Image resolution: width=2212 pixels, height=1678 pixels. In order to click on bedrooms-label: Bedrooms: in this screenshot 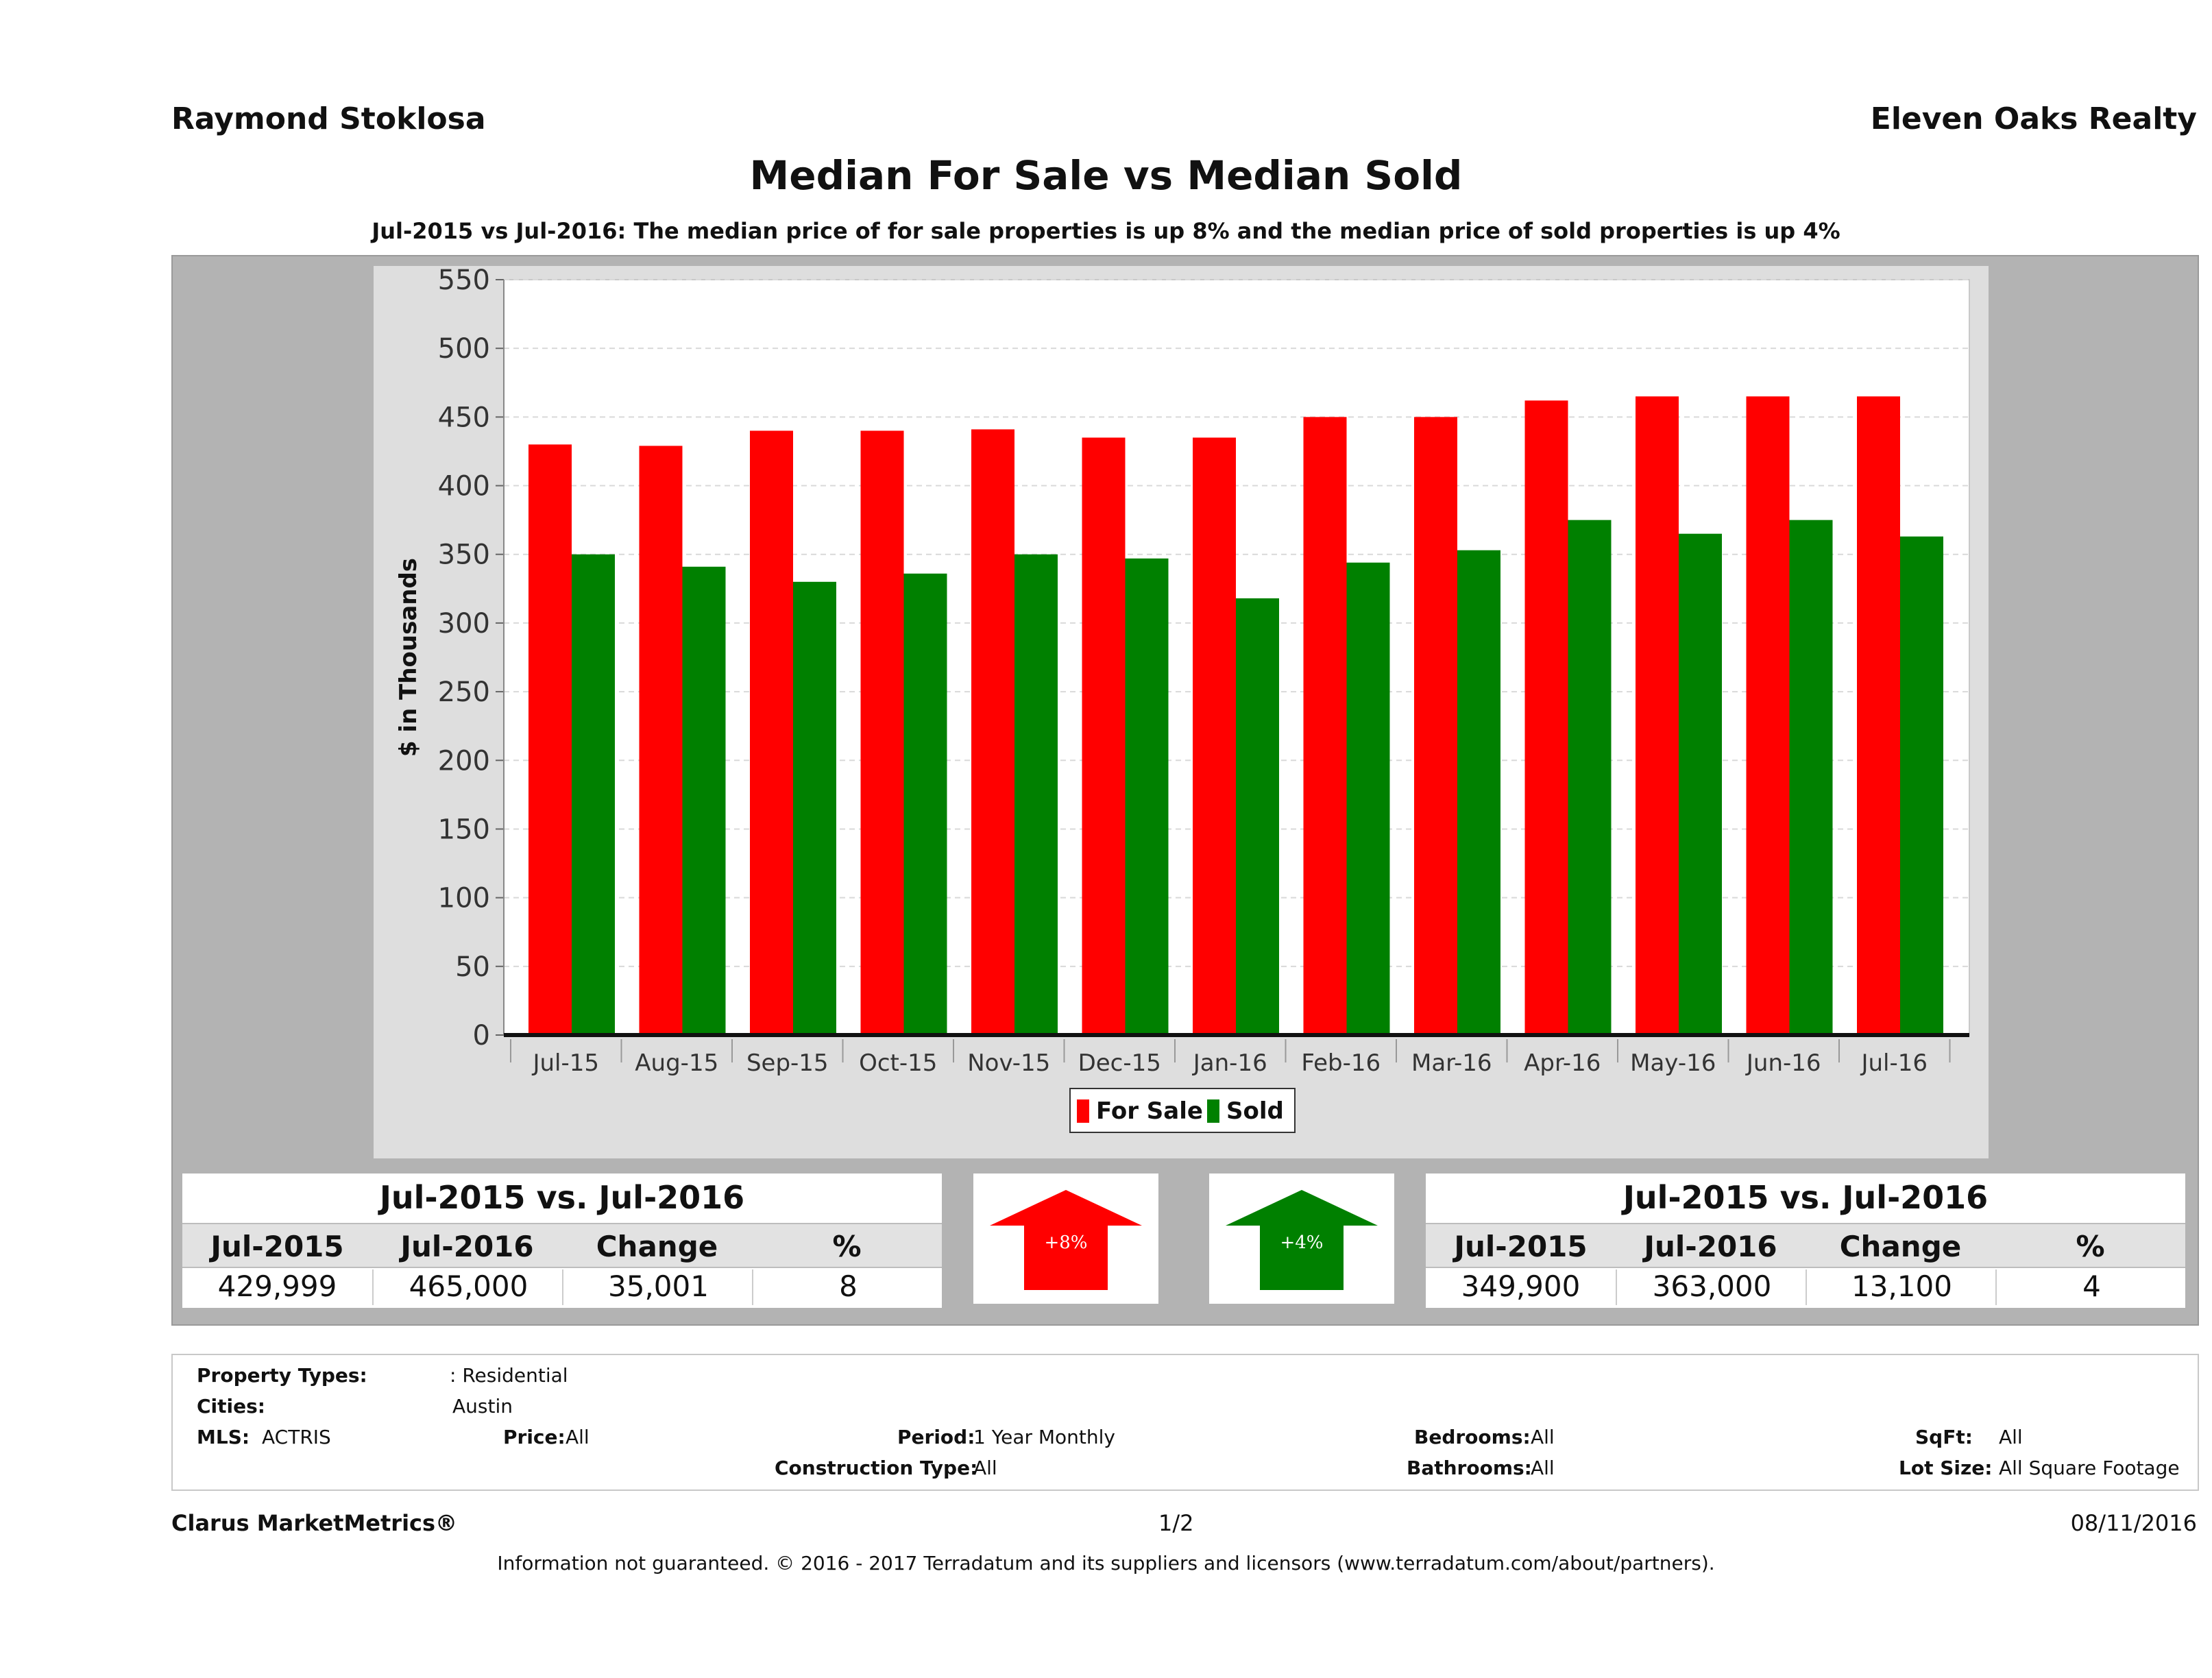, I will do `click(1472, 1437)`.